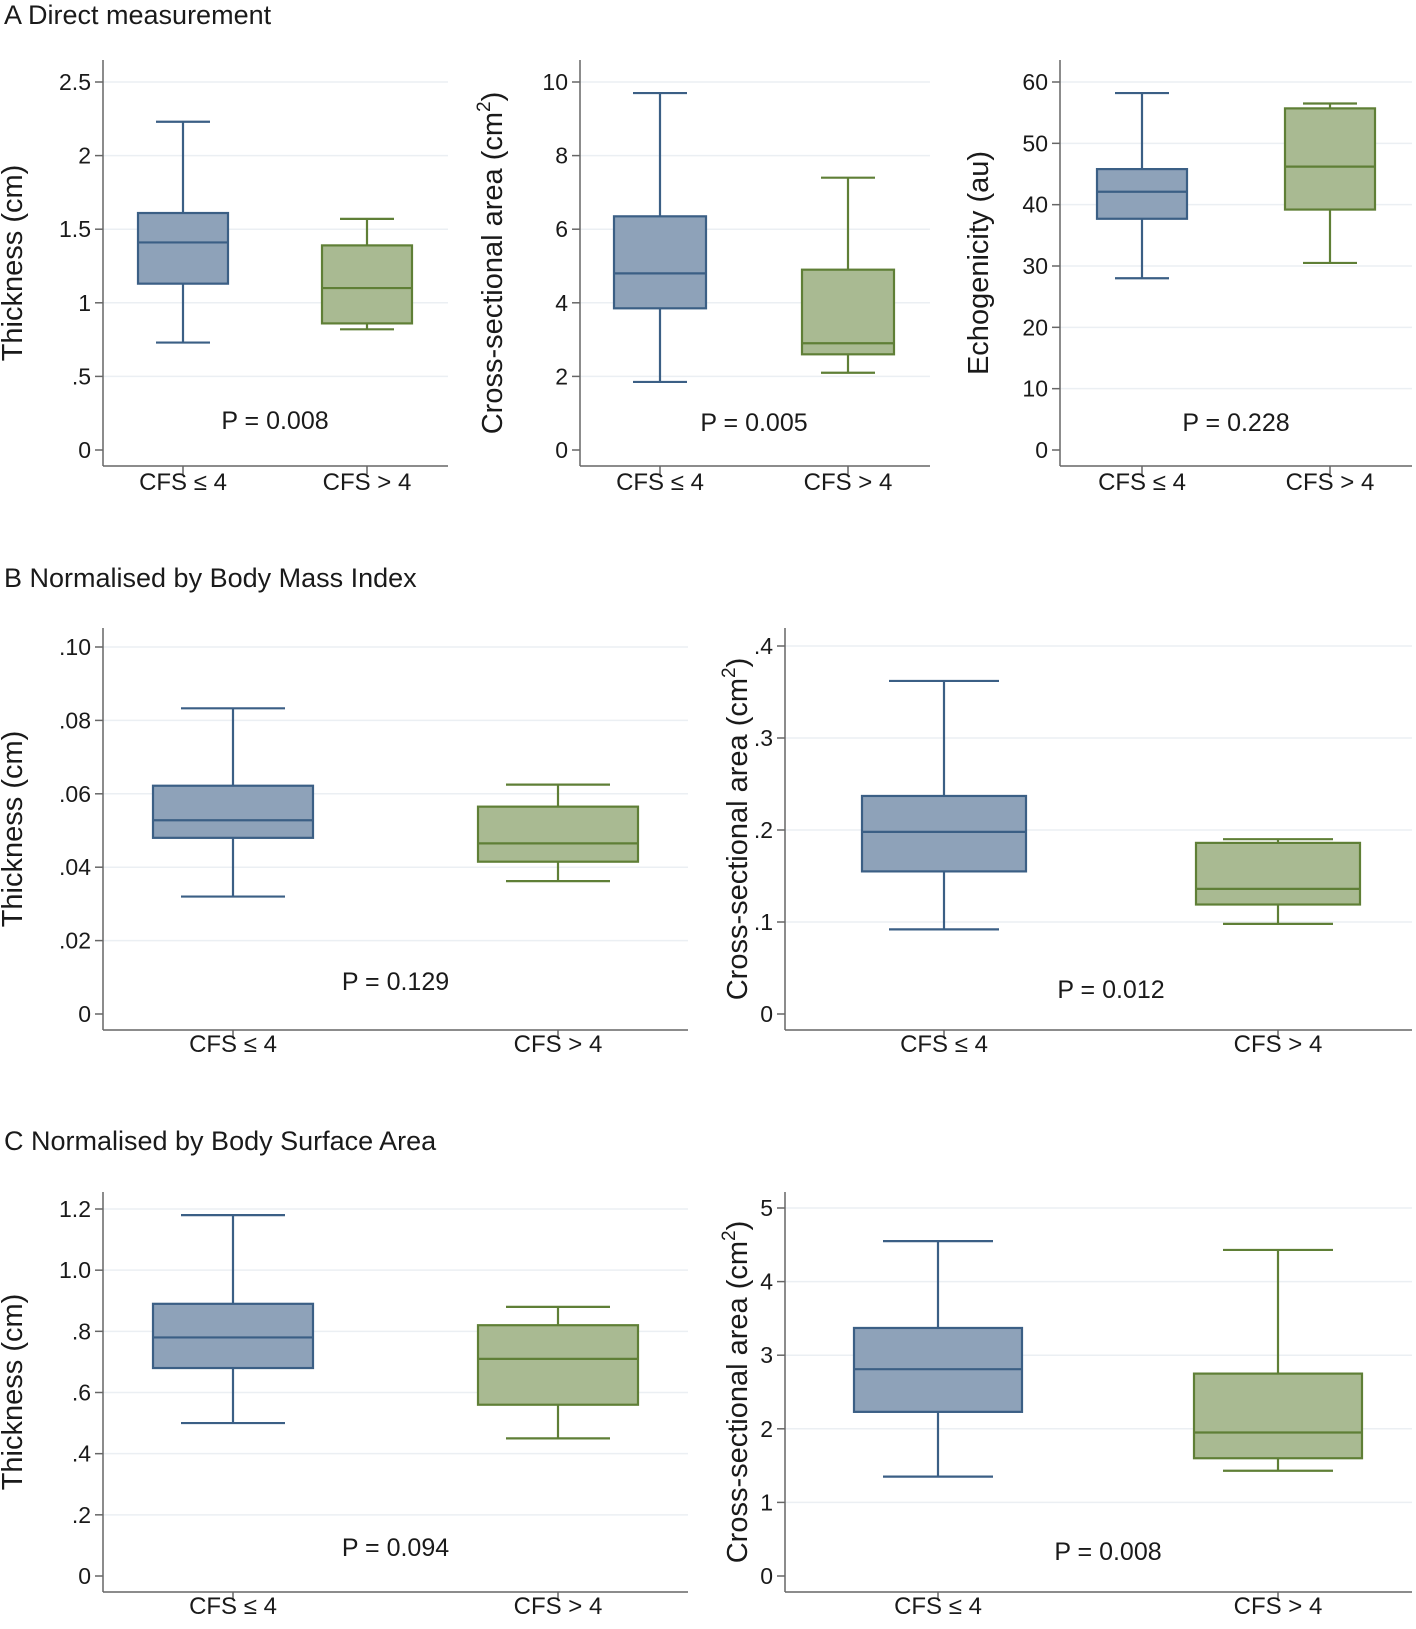  I want to click on y-tick-label: 1.2, so click(75, 1209).